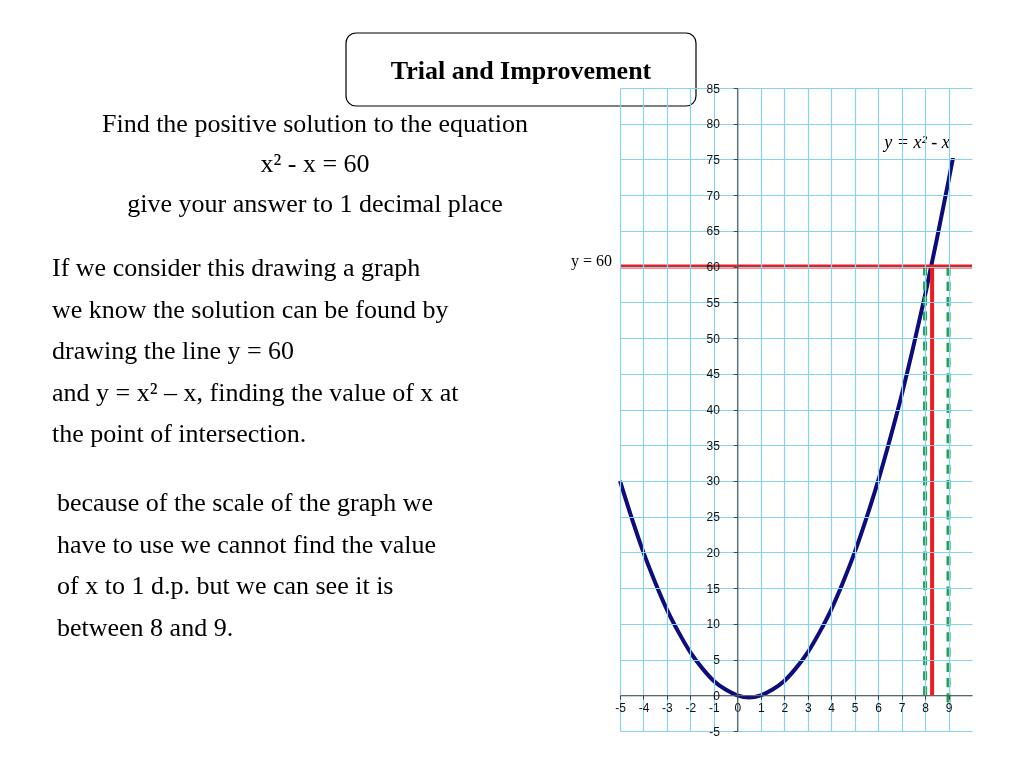 This screenshot has height=768, width=1024. I want to click on y-tick-label: 35, so click(713, 445).